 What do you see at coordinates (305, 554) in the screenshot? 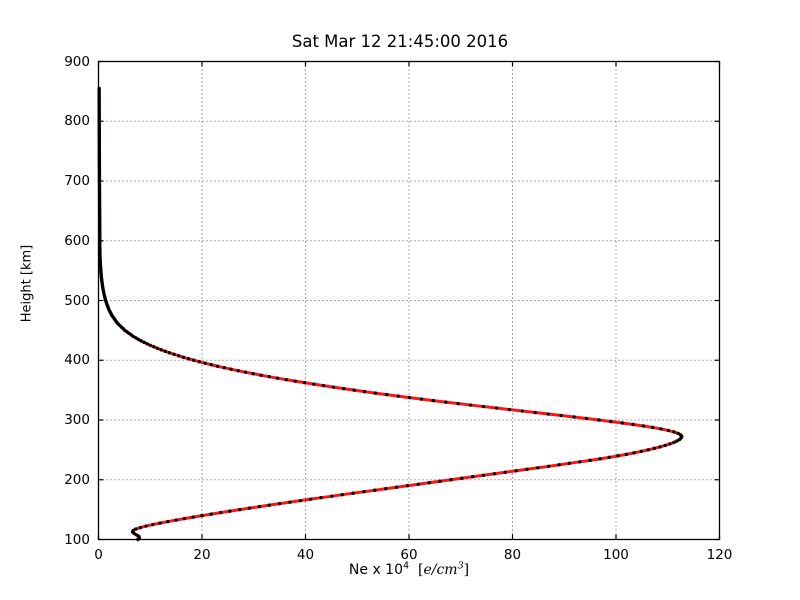
I see `x-tick-label: 40` at bounding box center [305, 554].